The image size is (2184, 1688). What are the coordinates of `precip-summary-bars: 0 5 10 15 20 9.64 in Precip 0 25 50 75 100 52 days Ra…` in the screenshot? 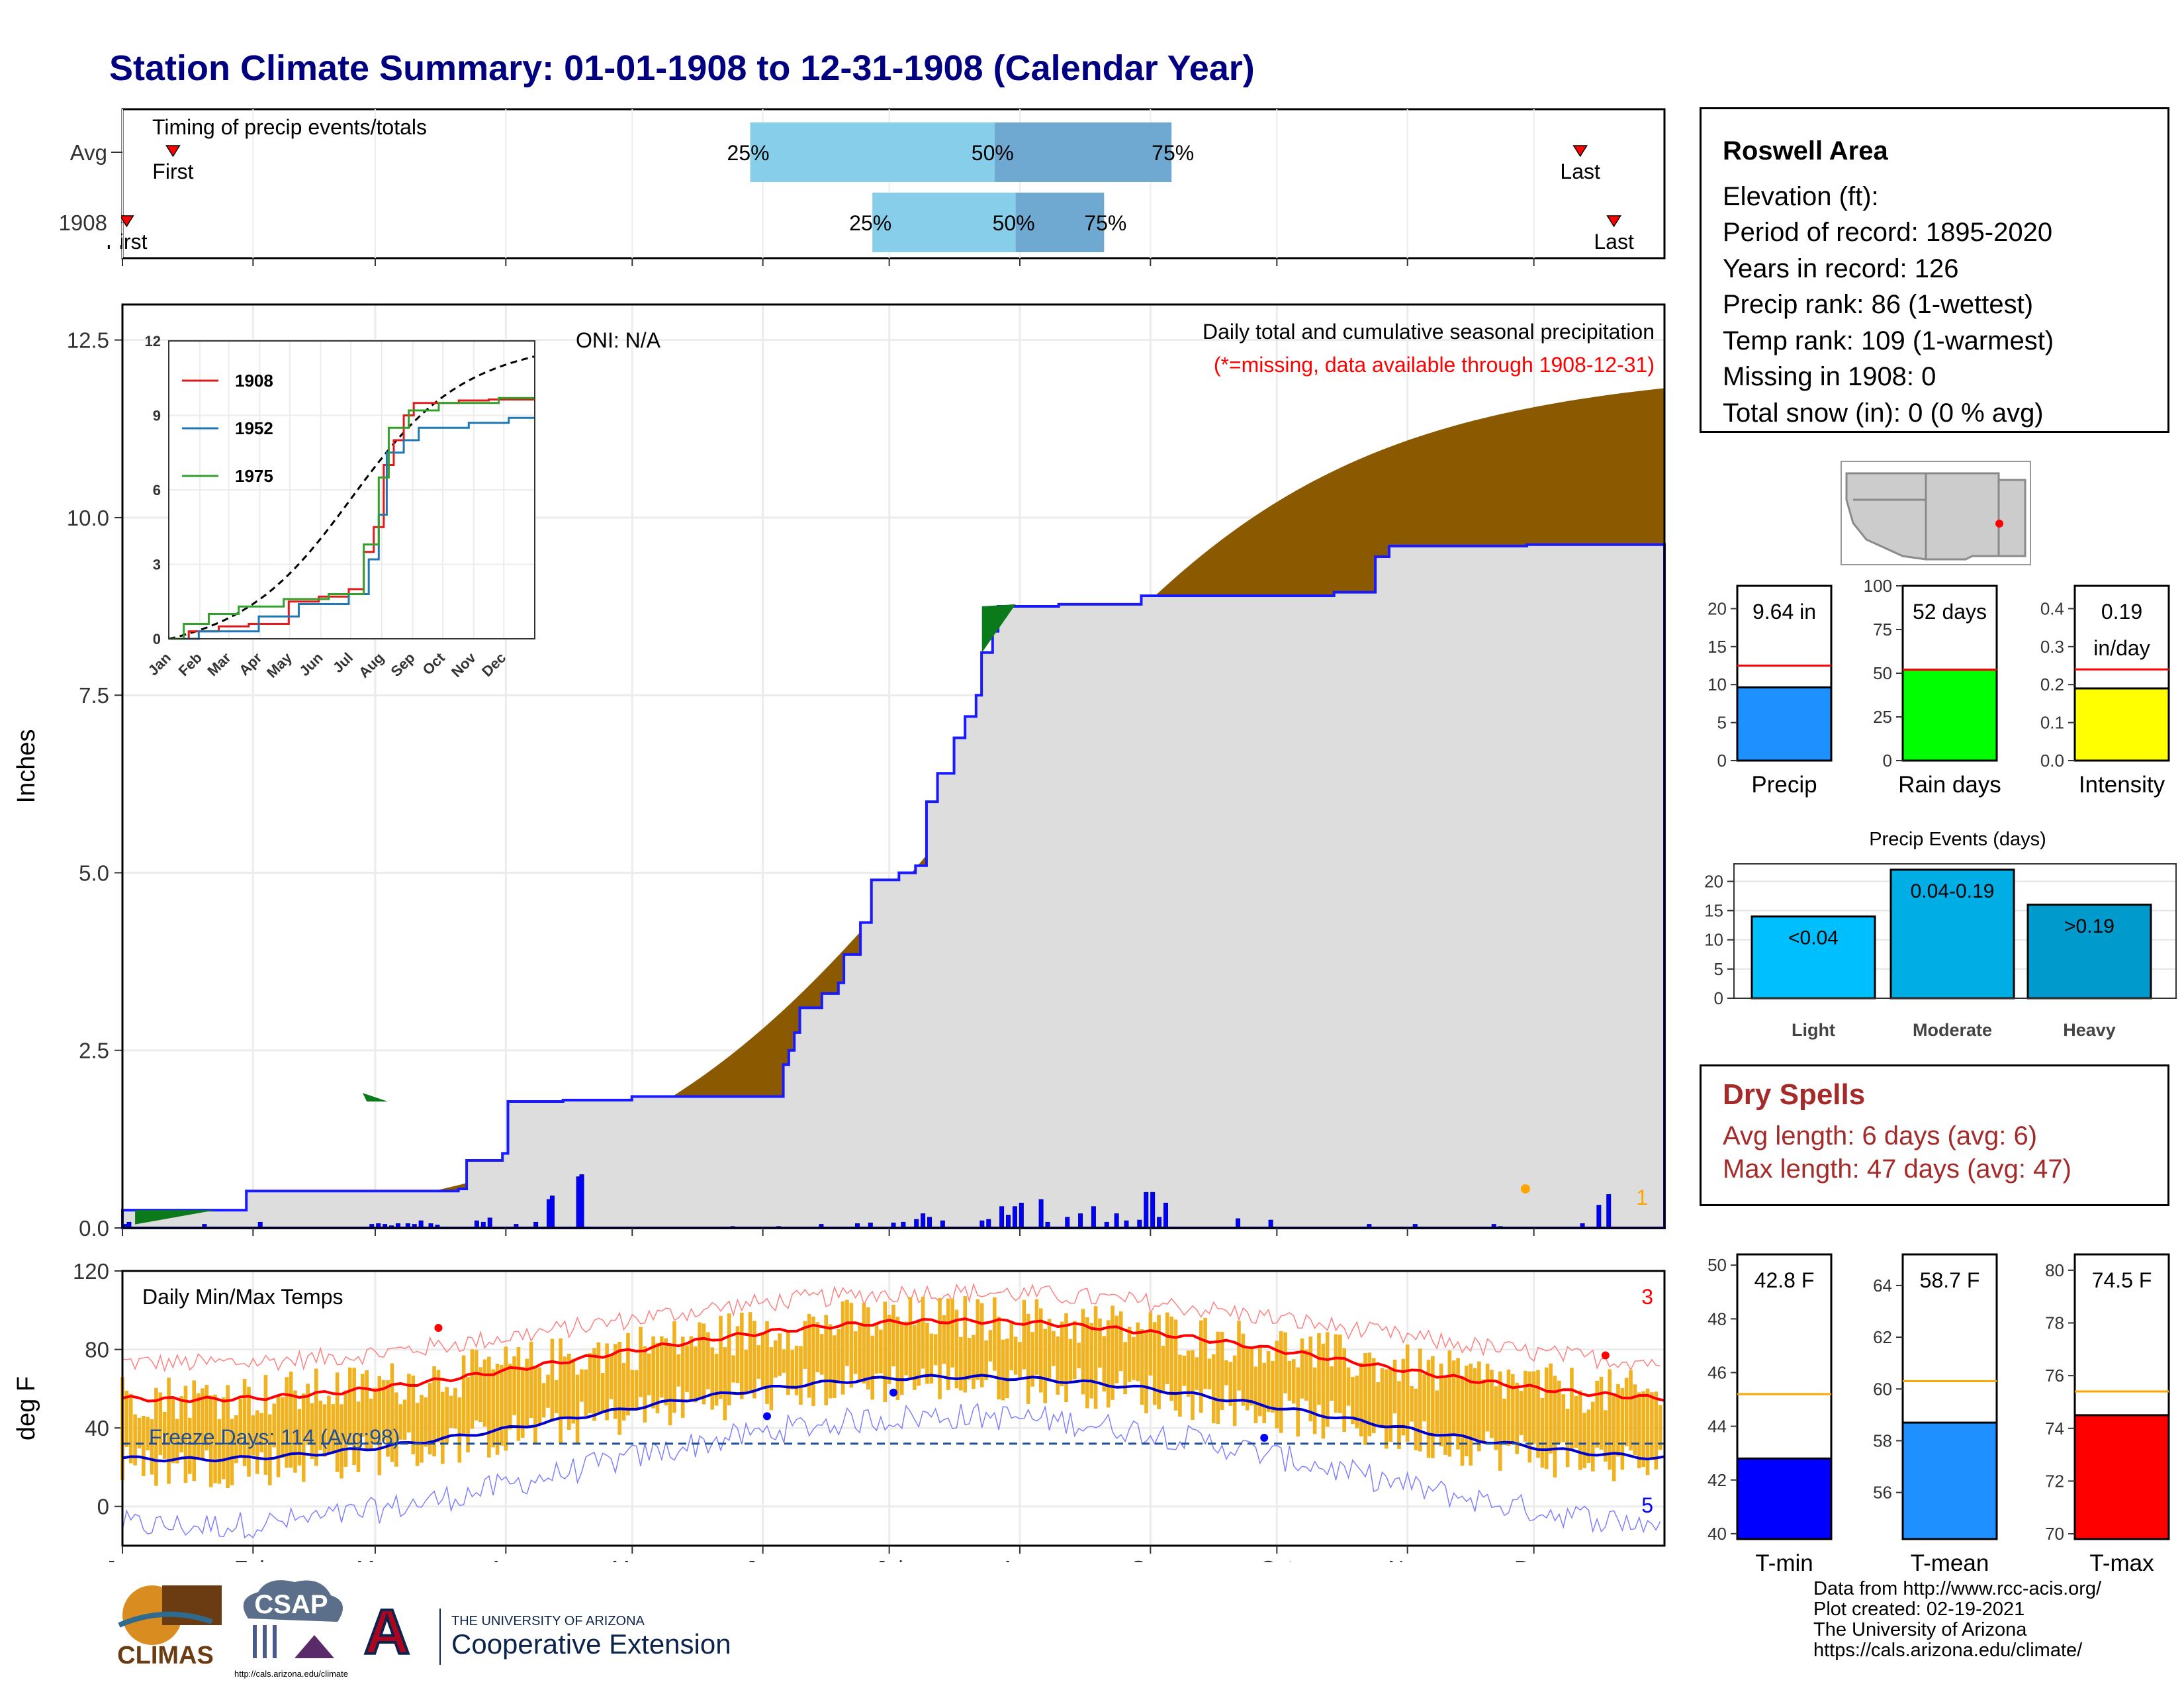 It's located at (1939, 687).